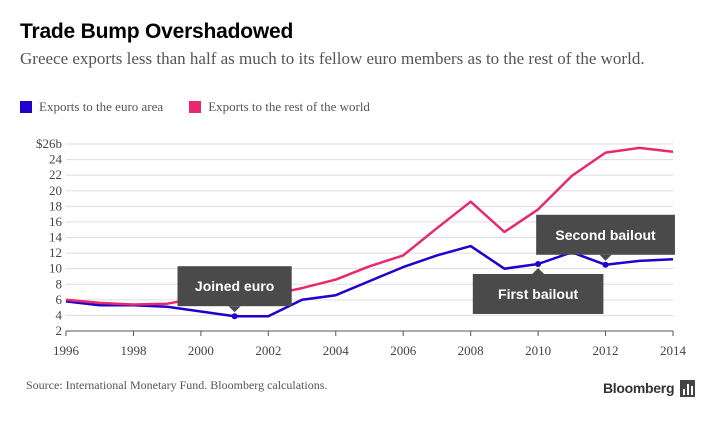  Describe the element at coordinates (55, 190) in the screenshot. I see `y-tick-label: 20` at that location.